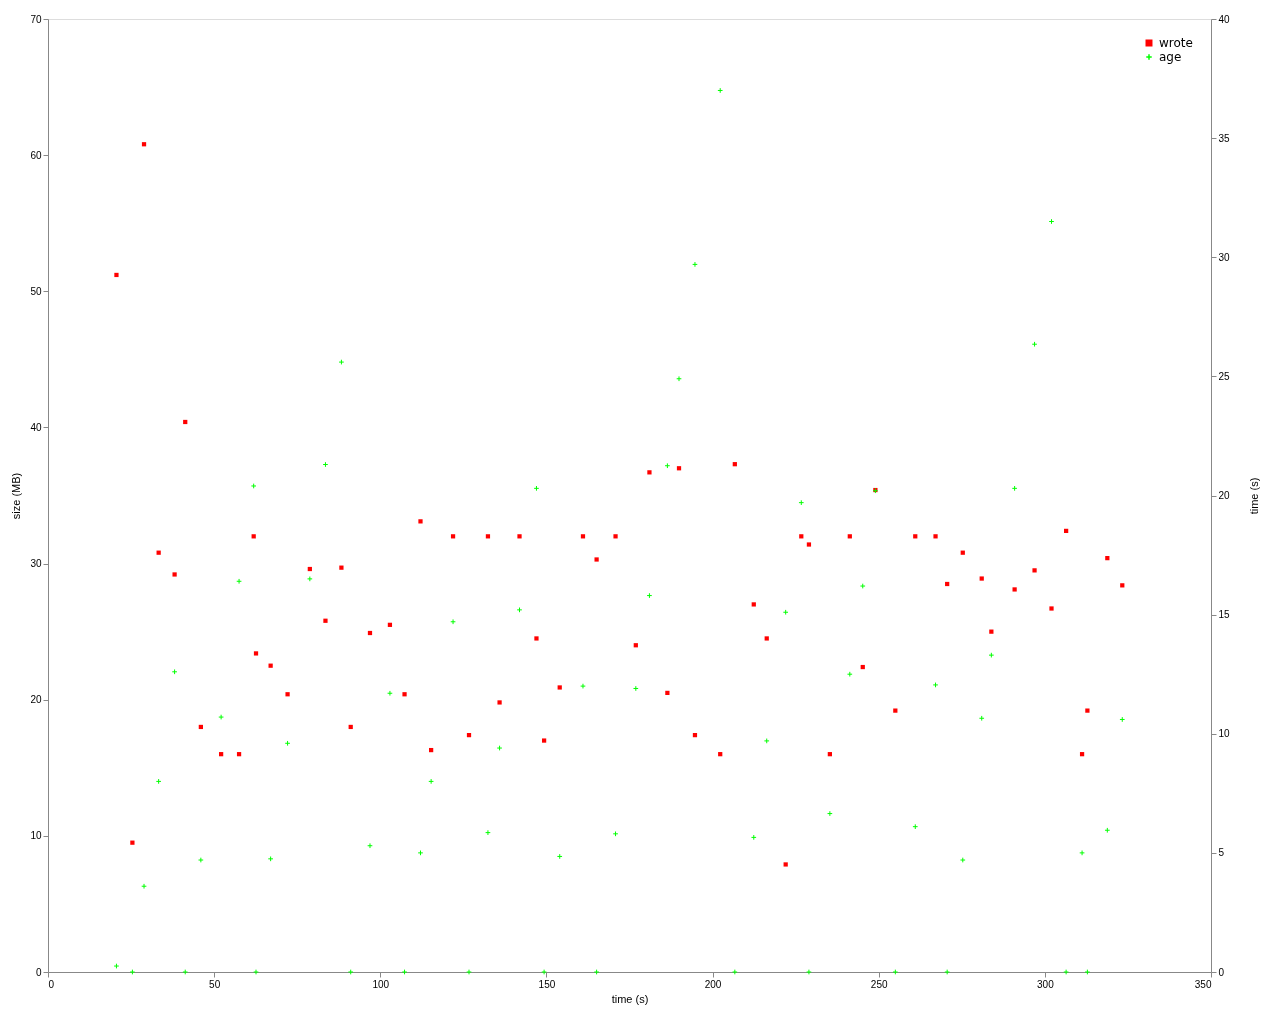  Describe the element at coordinates (1224, 257) in the screenshot. I see `y2-tick-label: 30` at that location.